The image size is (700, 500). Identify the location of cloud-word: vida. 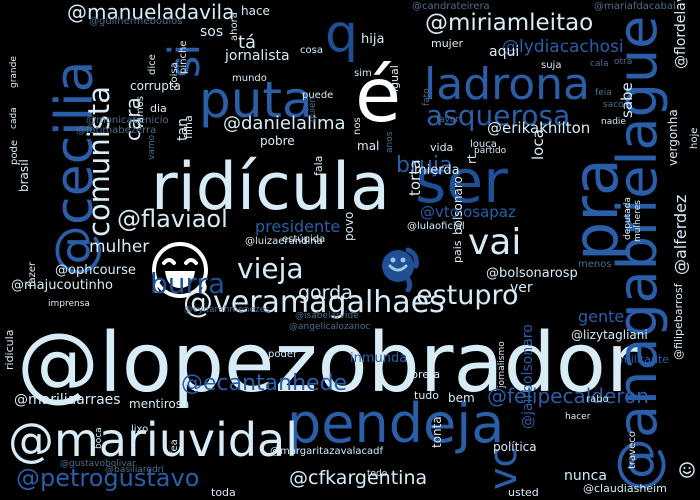
(442, 147).